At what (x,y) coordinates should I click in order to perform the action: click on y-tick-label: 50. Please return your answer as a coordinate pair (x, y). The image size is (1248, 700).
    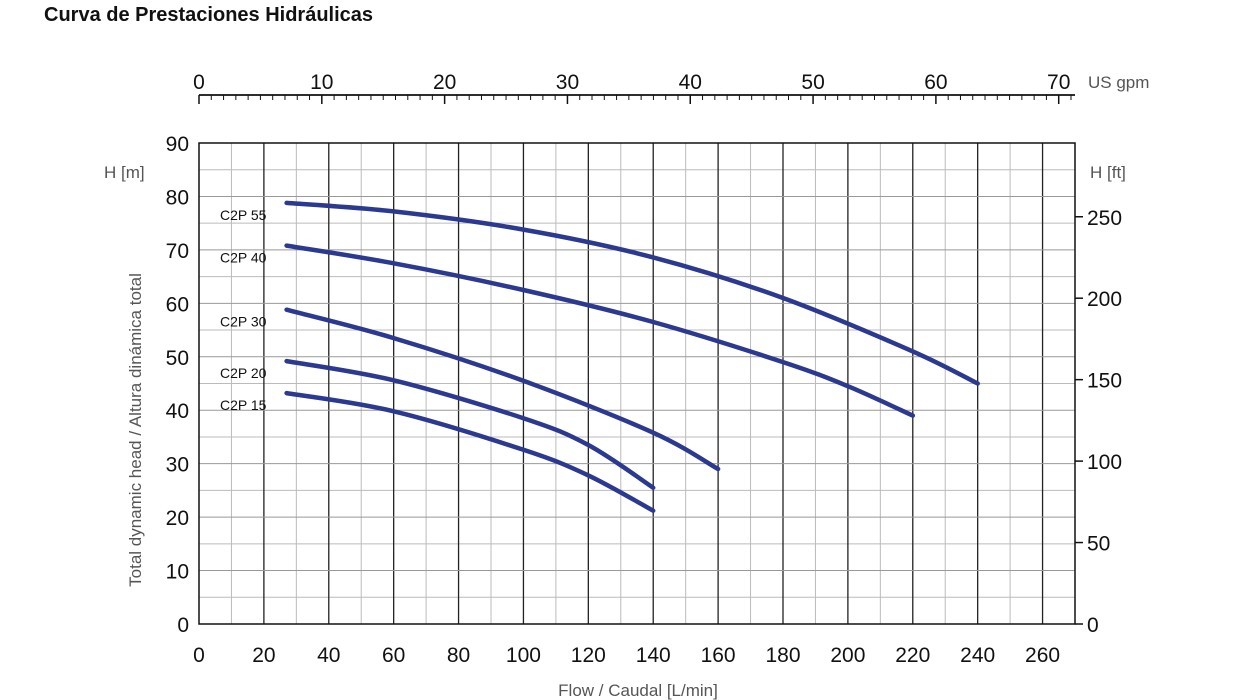
    Looking at the image, I should click on (177, 358).